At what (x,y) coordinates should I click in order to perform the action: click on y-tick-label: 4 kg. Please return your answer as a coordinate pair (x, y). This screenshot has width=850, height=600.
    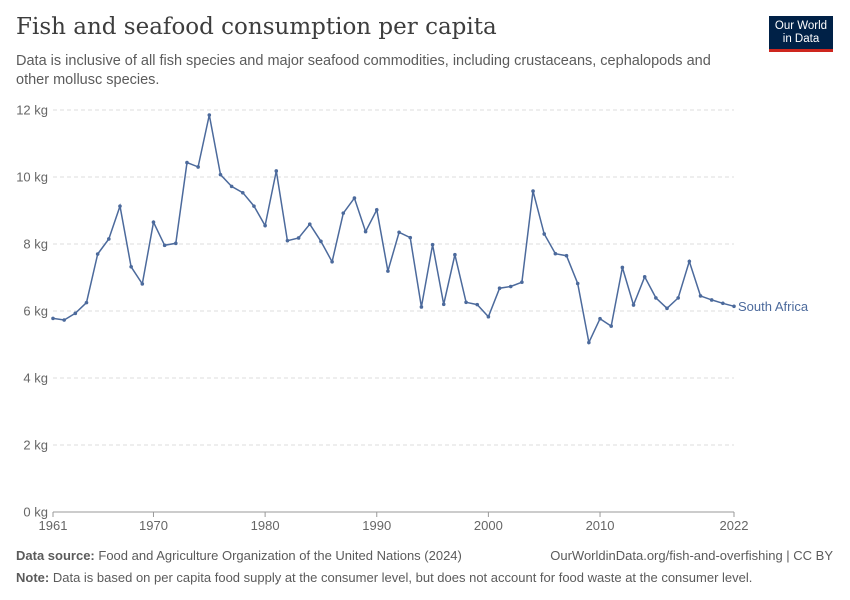
    Looking at the image, I should click on (35, 378).